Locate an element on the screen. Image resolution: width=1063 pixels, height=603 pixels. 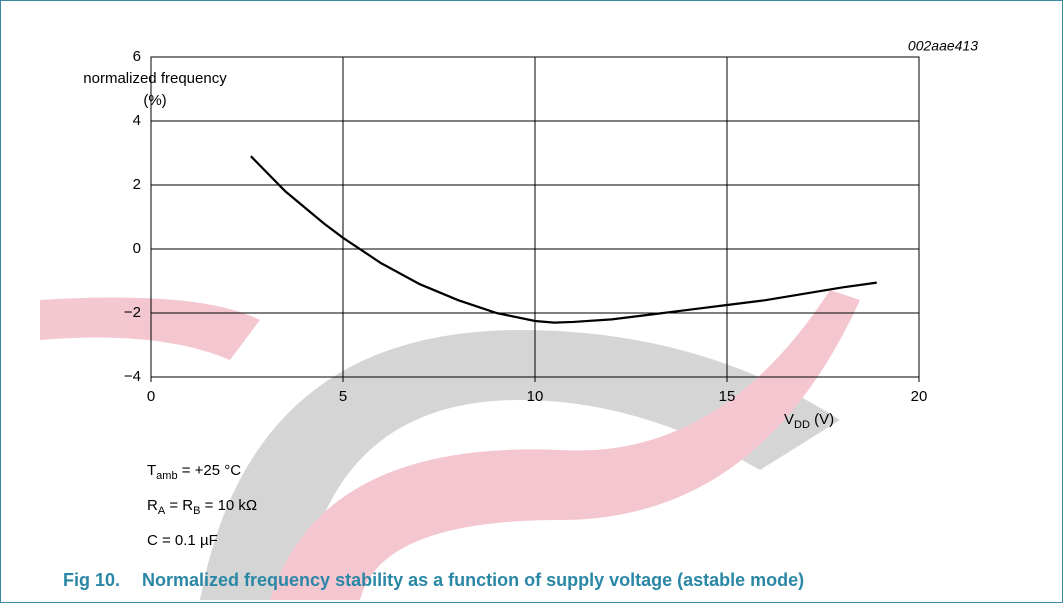
x-tick-label: 15 is located at coordinates (727, 396).